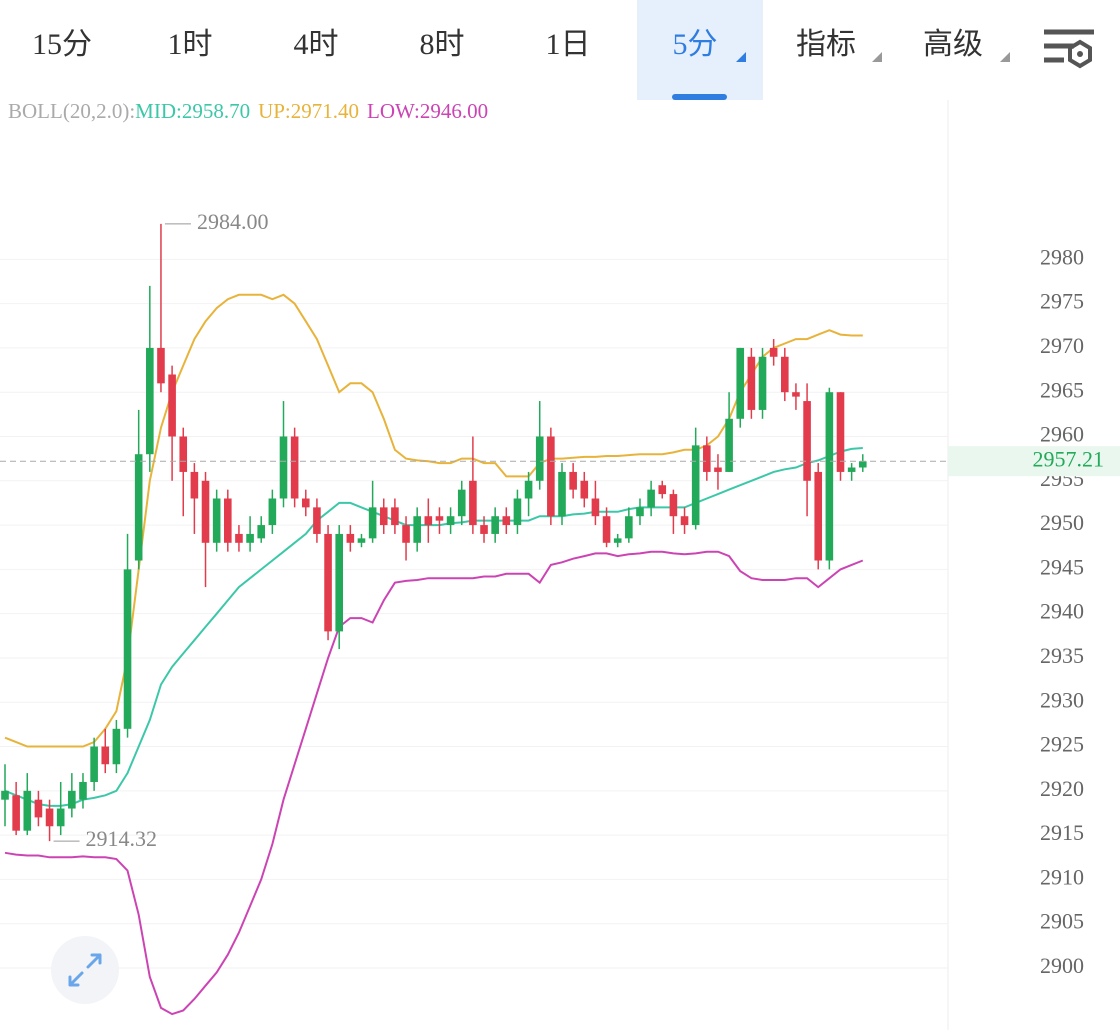 The height and width of the screenshot is (1030, 1120). Describe the element at coordinates (1062, 965) in the screenshot. I see `y-tick-label: 2900` at that location.